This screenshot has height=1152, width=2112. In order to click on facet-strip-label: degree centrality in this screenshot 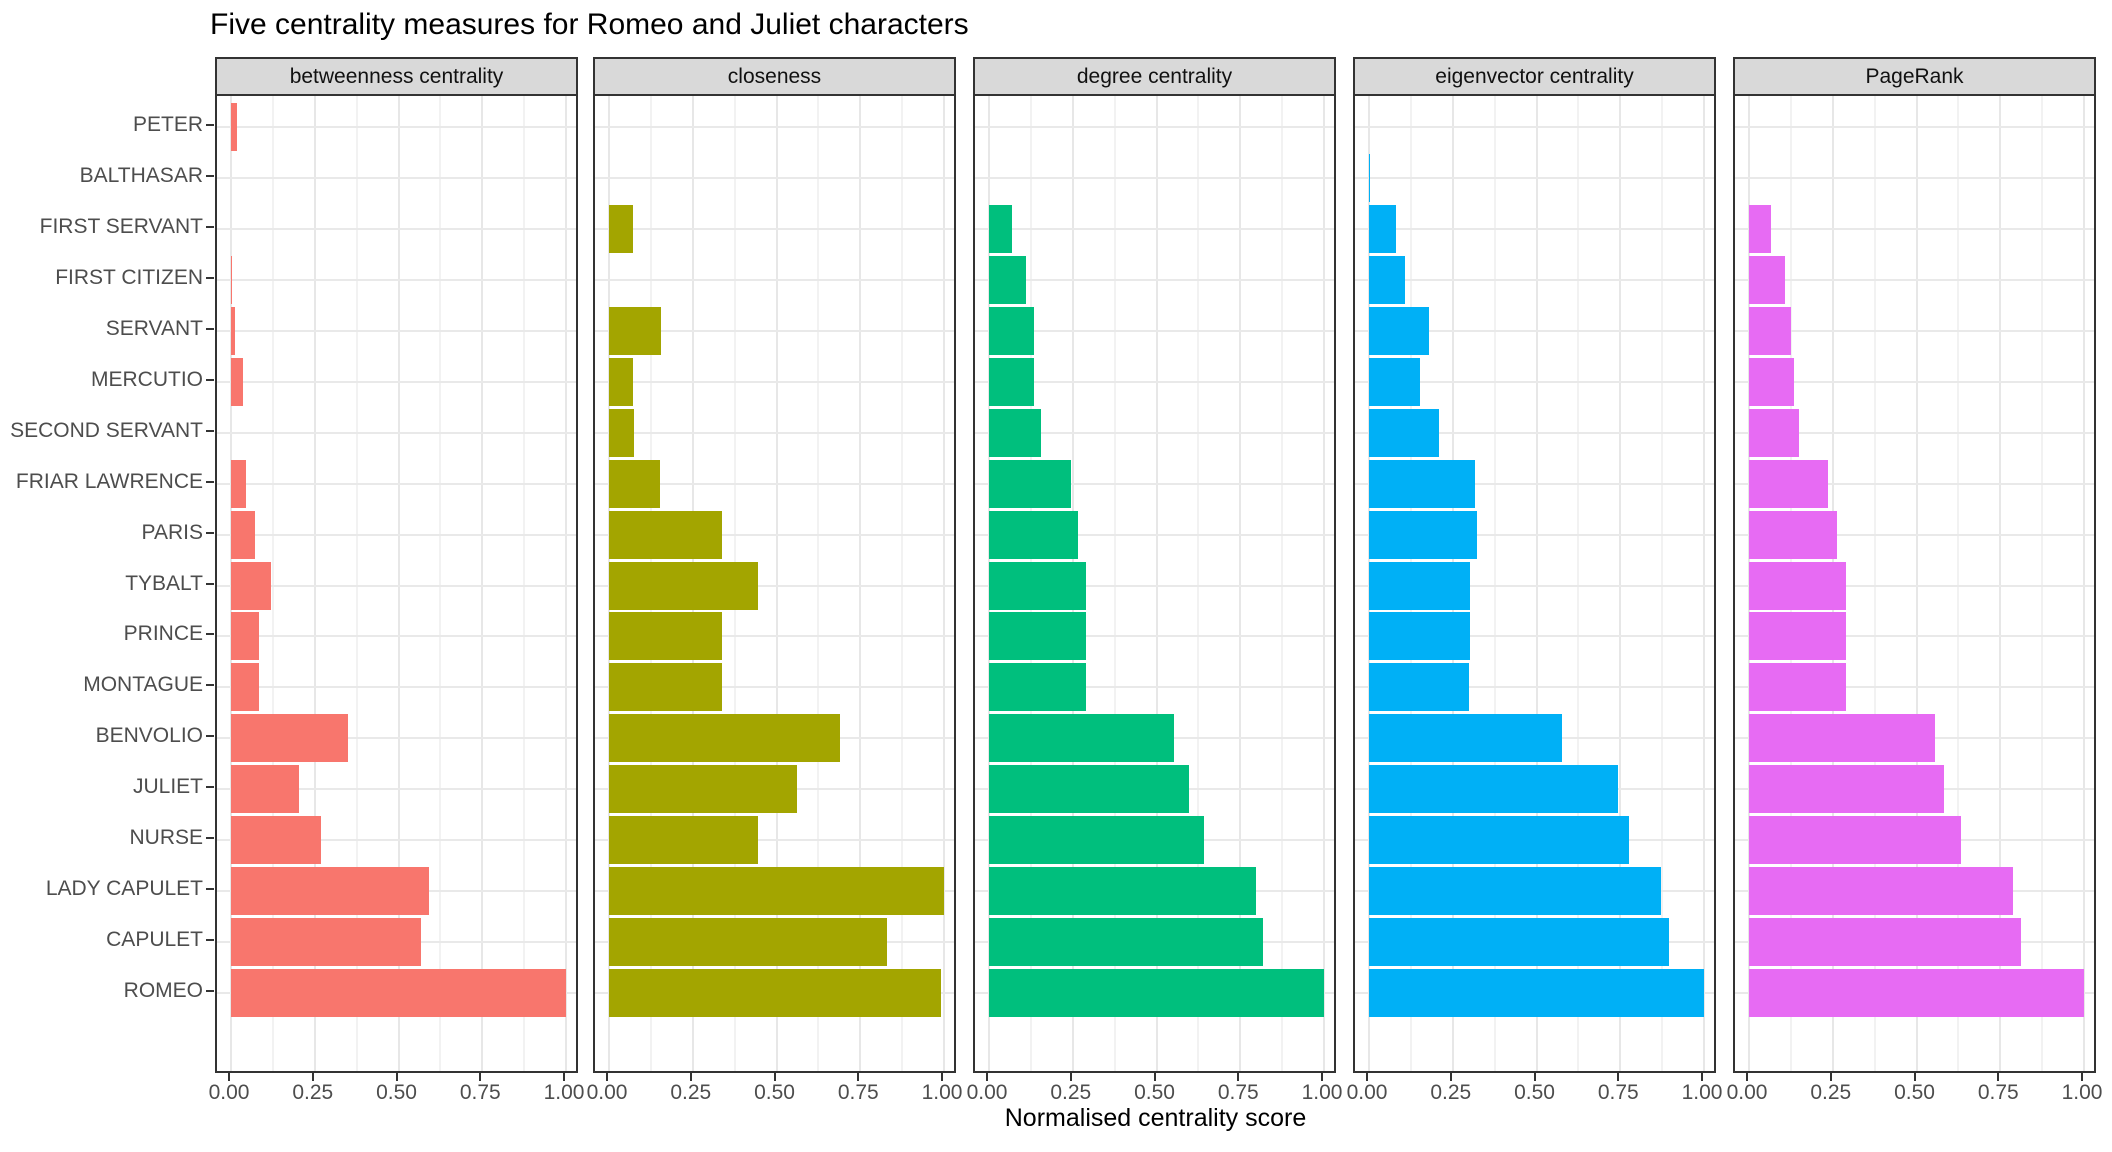, I will do `click(1154, 76)`.